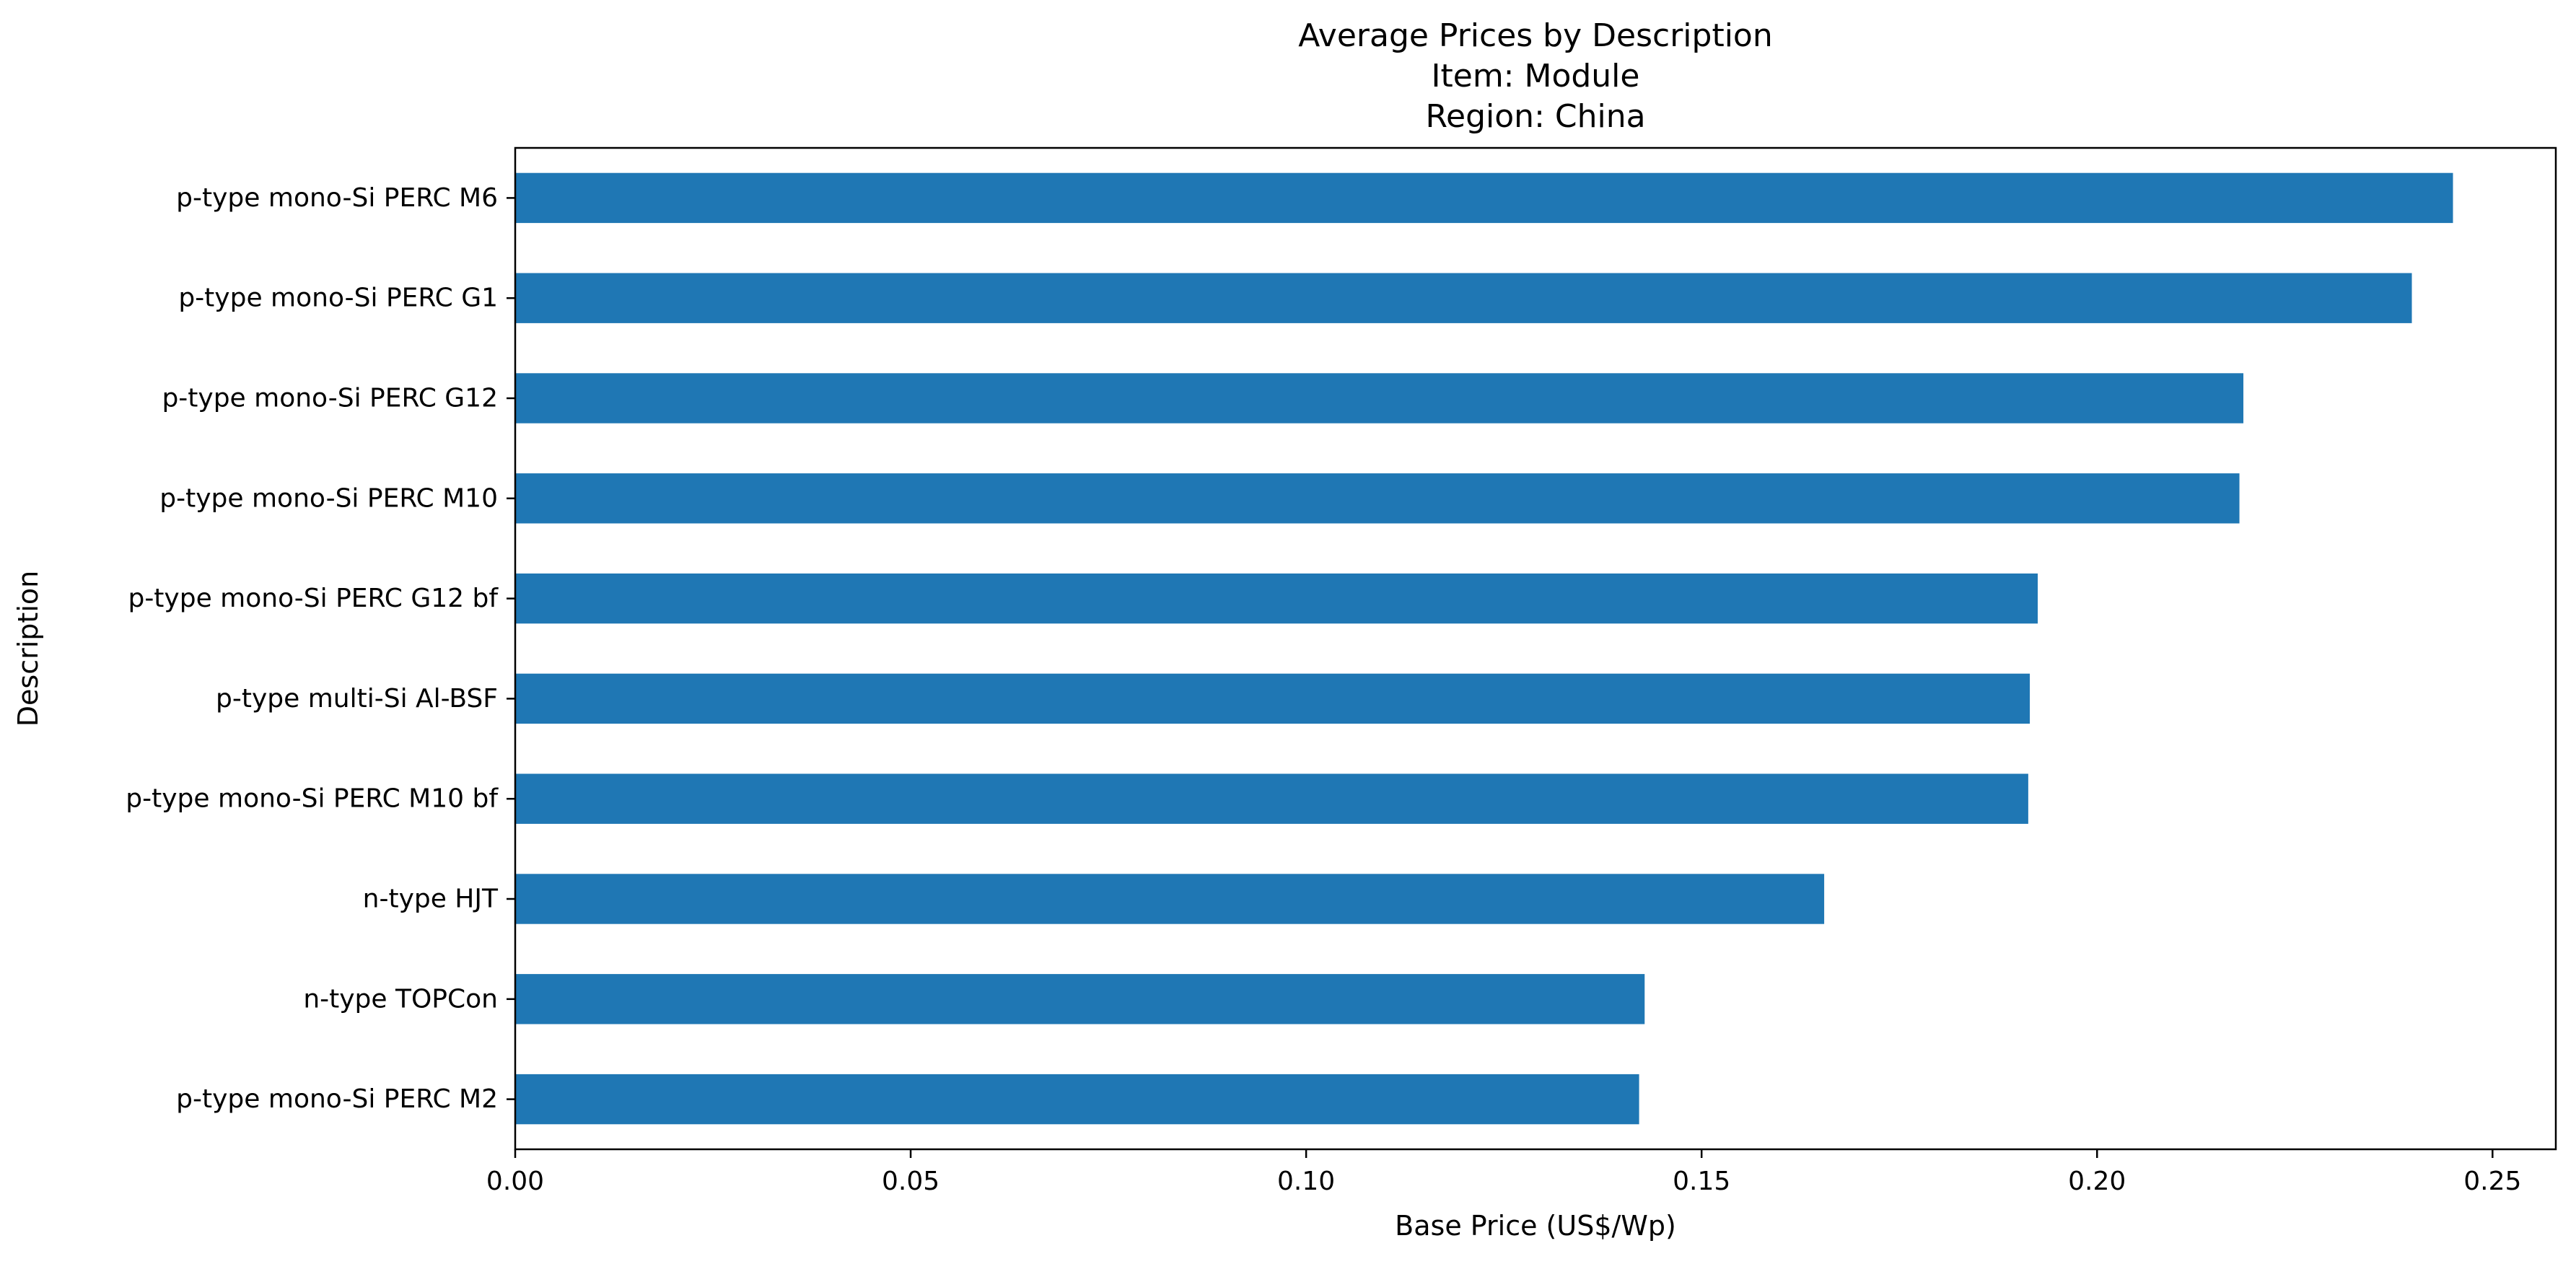  Describe the element at coordinates (338, 298) in the screenshot. I see `y-tick-label: p-type mono-Si PERC G1` at that location.